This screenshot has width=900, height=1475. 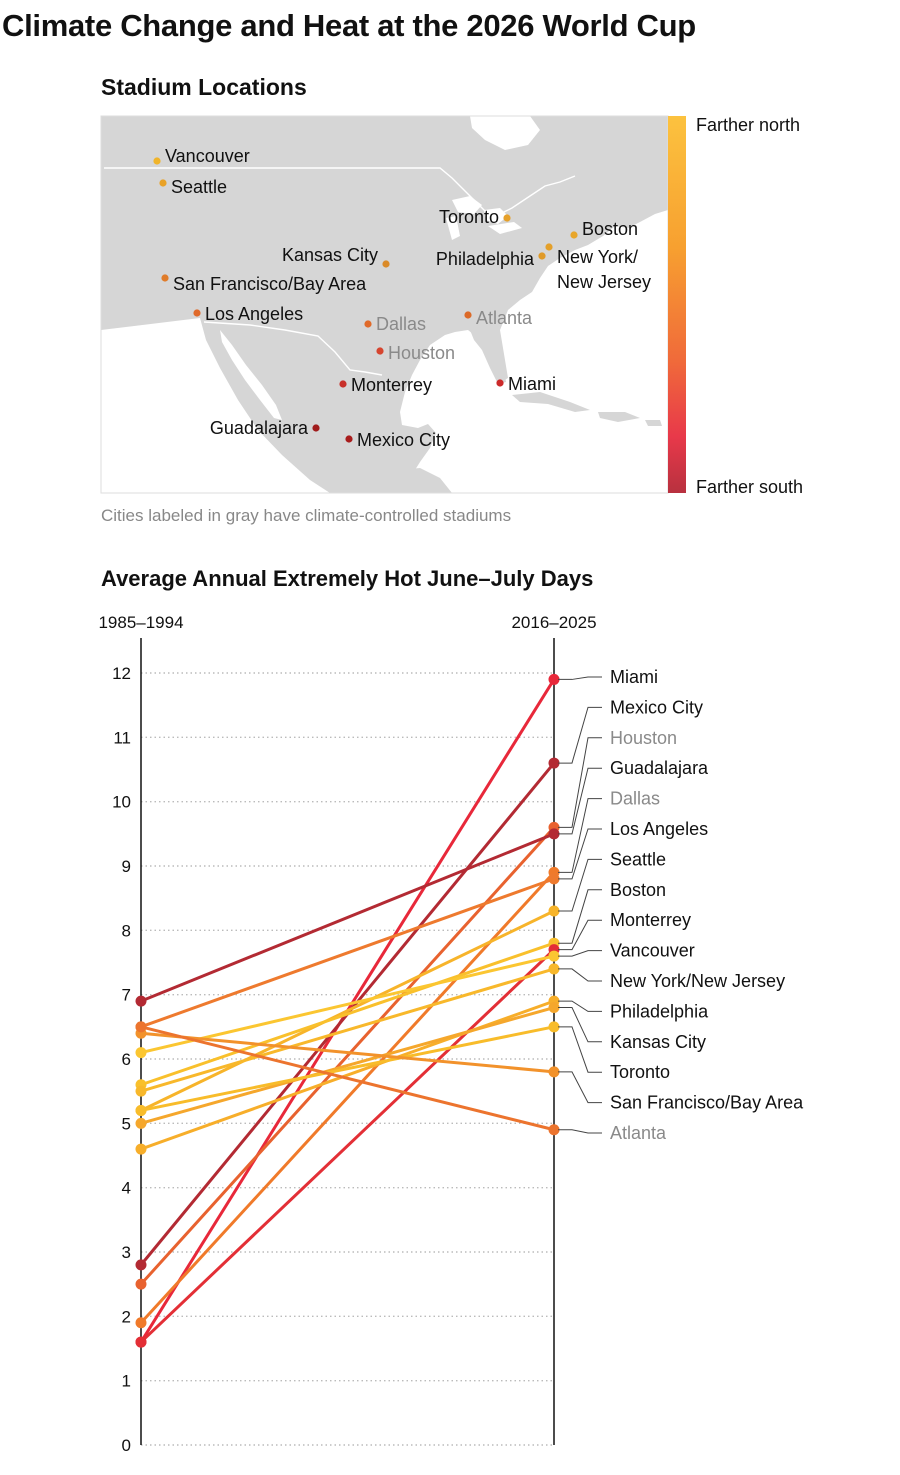 I want to click on series-label: Los Angeles, so click(x=659, y=829).